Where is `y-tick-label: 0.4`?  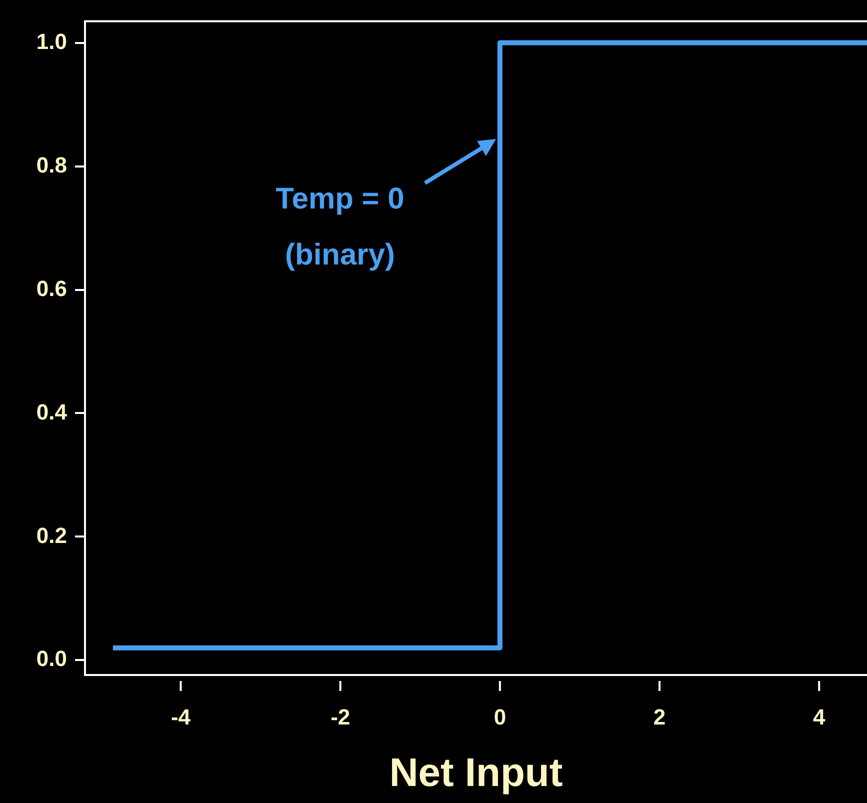
y-tick-label: 0.4 is located at coordinates (52, 411).